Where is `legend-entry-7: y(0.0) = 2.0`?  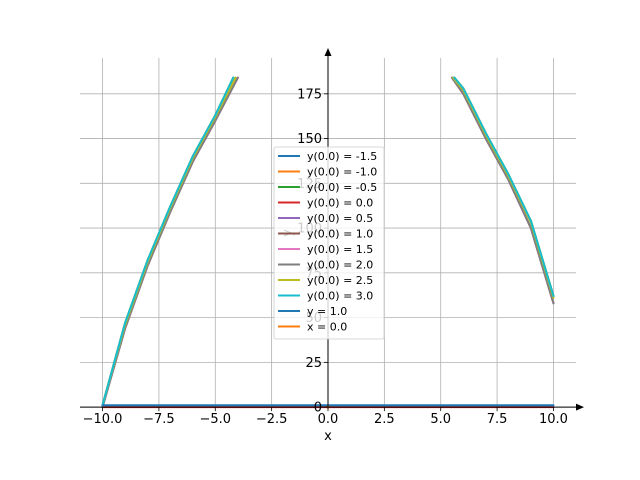
legend-entry-7: y(0.0) = 2.0 is located at coordinates (340, 265).